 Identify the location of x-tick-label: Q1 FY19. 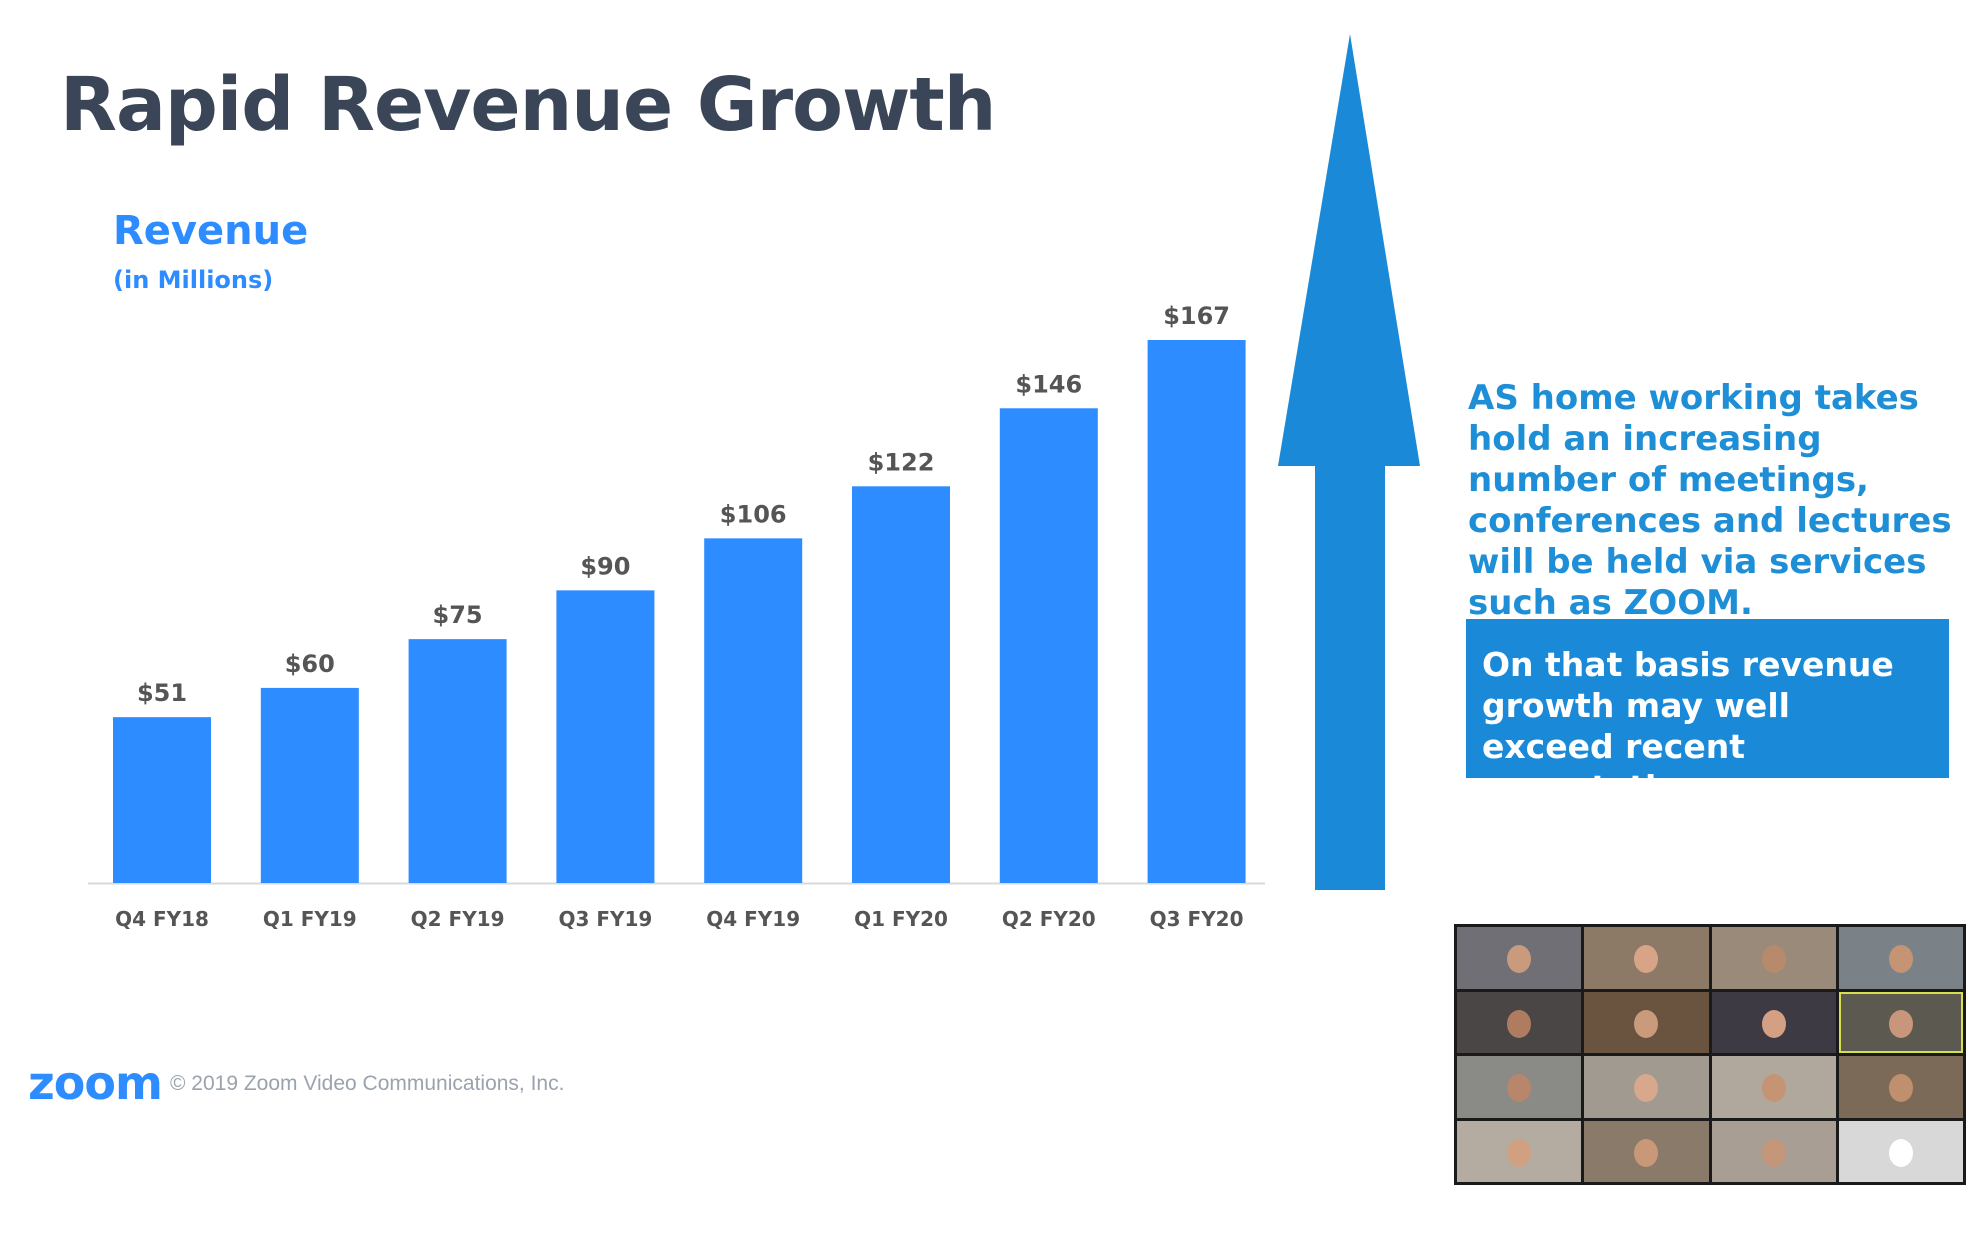
(310, 919).